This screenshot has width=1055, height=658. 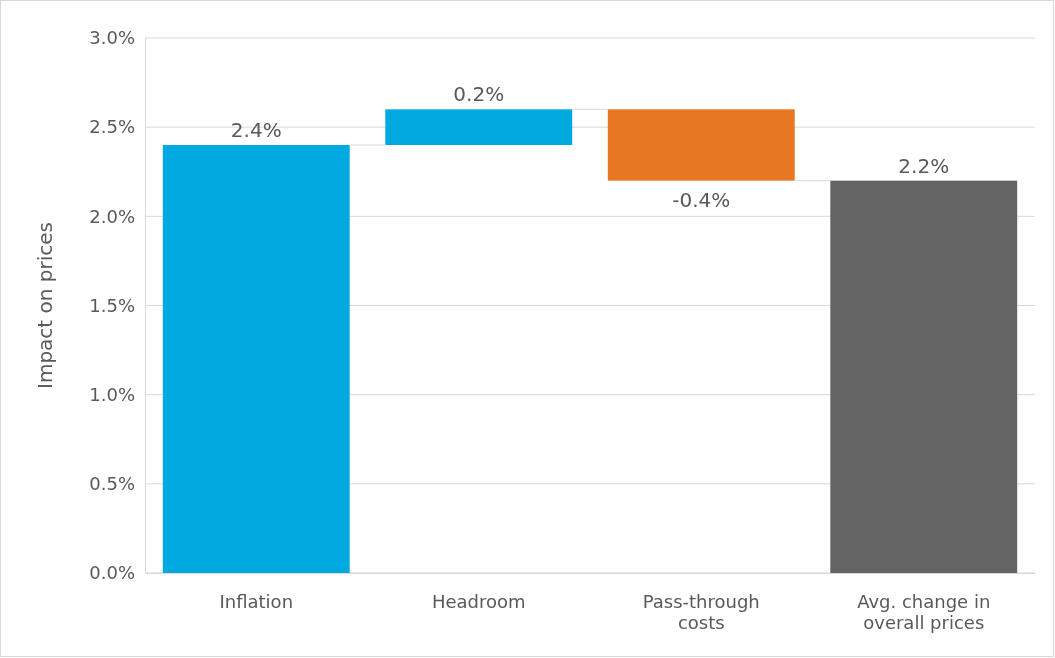 What do you see at coordinates (256, 130) in the screenshot?
I see `data-label: 2.4%` at bounding box center [256, 130].